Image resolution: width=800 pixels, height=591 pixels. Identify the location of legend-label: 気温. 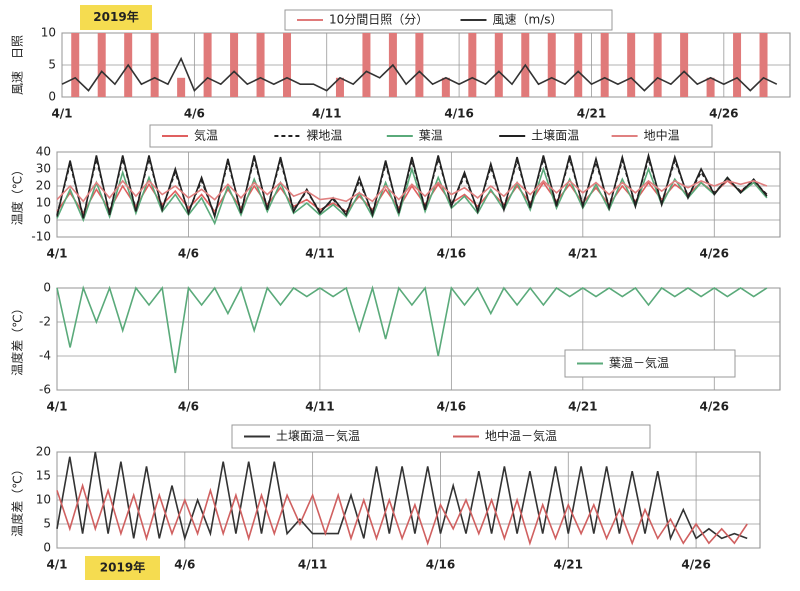
(206, 135).